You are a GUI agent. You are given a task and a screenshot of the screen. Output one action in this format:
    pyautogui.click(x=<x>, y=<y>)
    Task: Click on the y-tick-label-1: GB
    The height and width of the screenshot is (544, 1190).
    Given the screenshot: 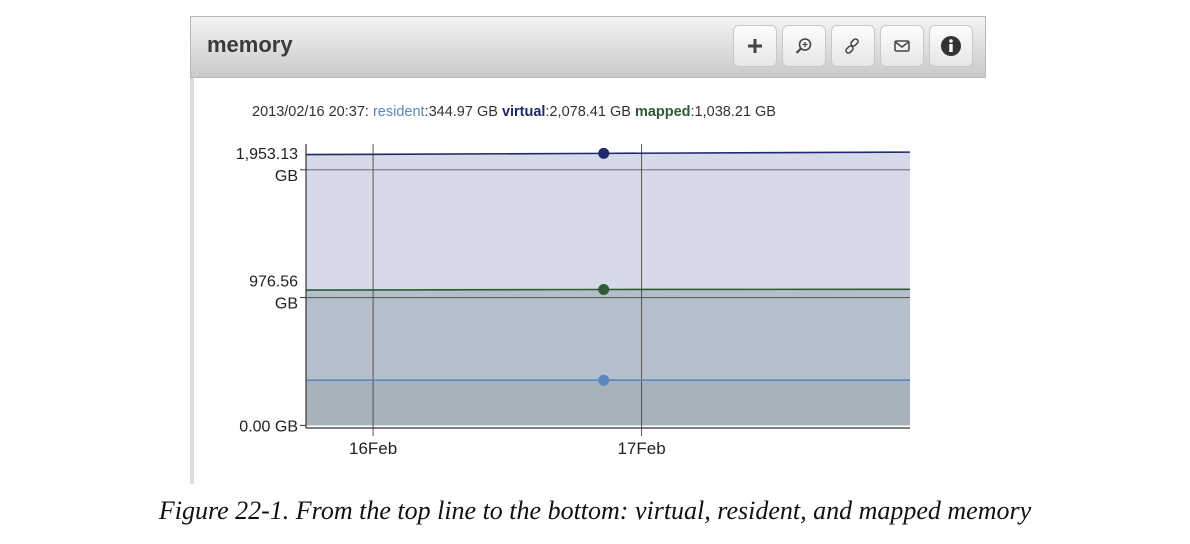 What is the action you would take?
    pyautogui.click(x=286, y=304)
    